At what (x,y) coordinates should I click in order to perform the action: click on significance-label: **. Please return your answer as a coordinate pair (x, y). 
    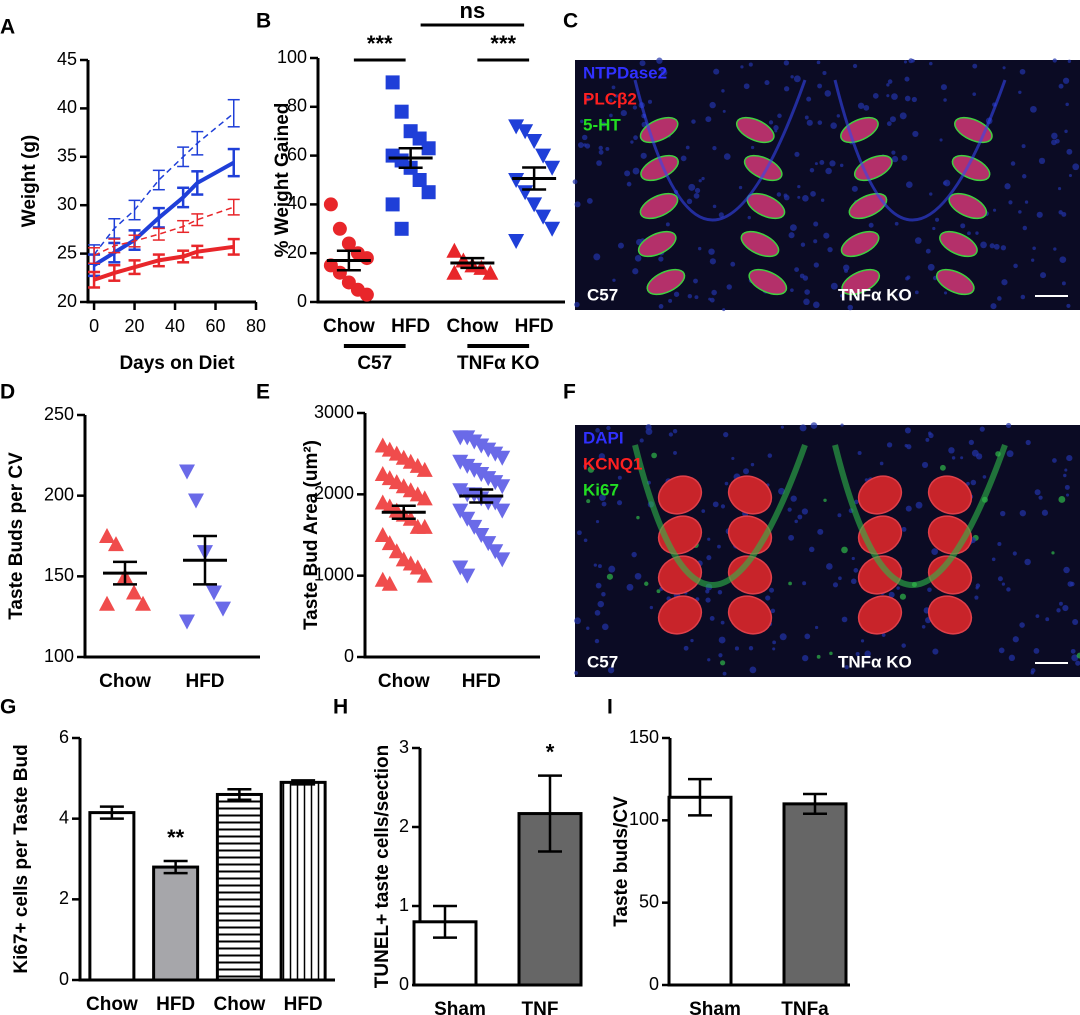
    Looking at the image, I should click on (176, 837).